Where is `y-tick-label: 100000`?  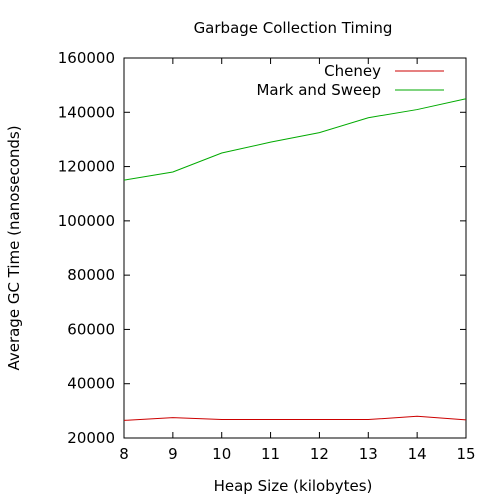 y-tick-label: 100000 is located at coordinates (86, 221).